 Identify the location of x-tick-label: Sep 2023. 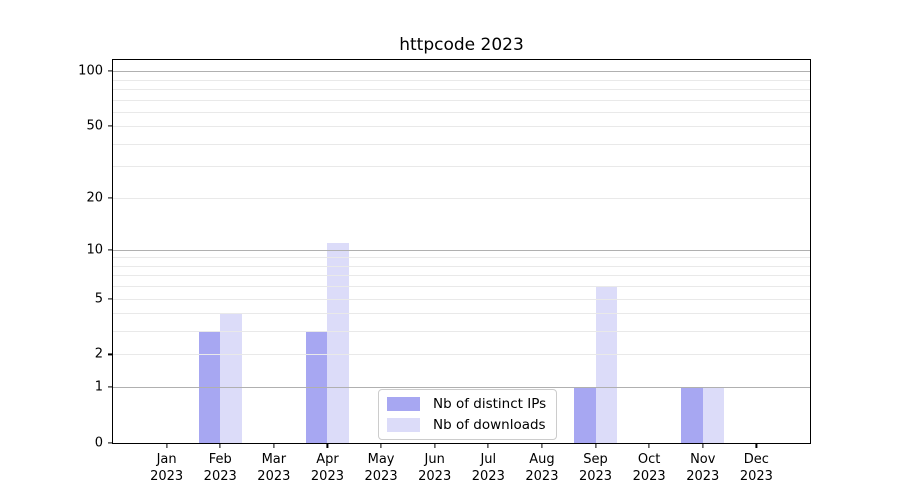
(595, 468).